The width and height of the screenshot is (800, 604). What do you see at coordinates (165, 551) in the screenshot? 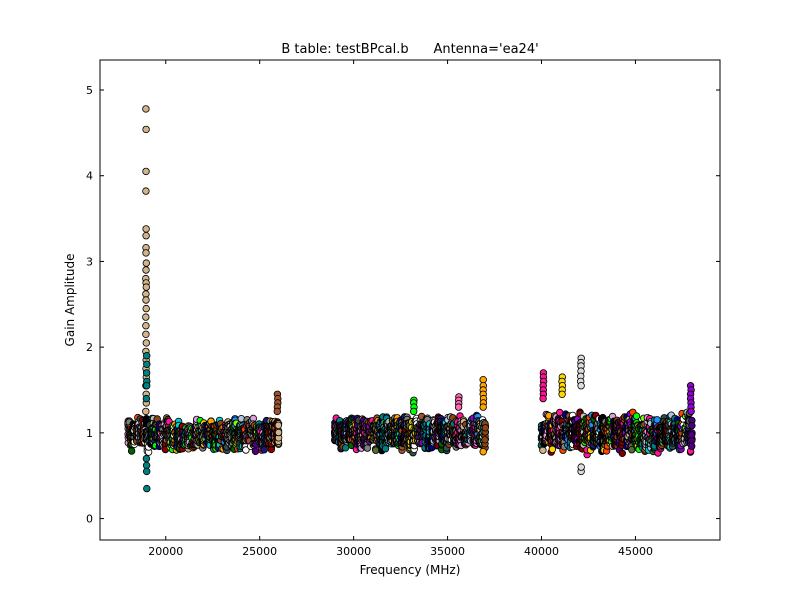
I see `x-tick-label: 20000` at bounding box center [165, 551].